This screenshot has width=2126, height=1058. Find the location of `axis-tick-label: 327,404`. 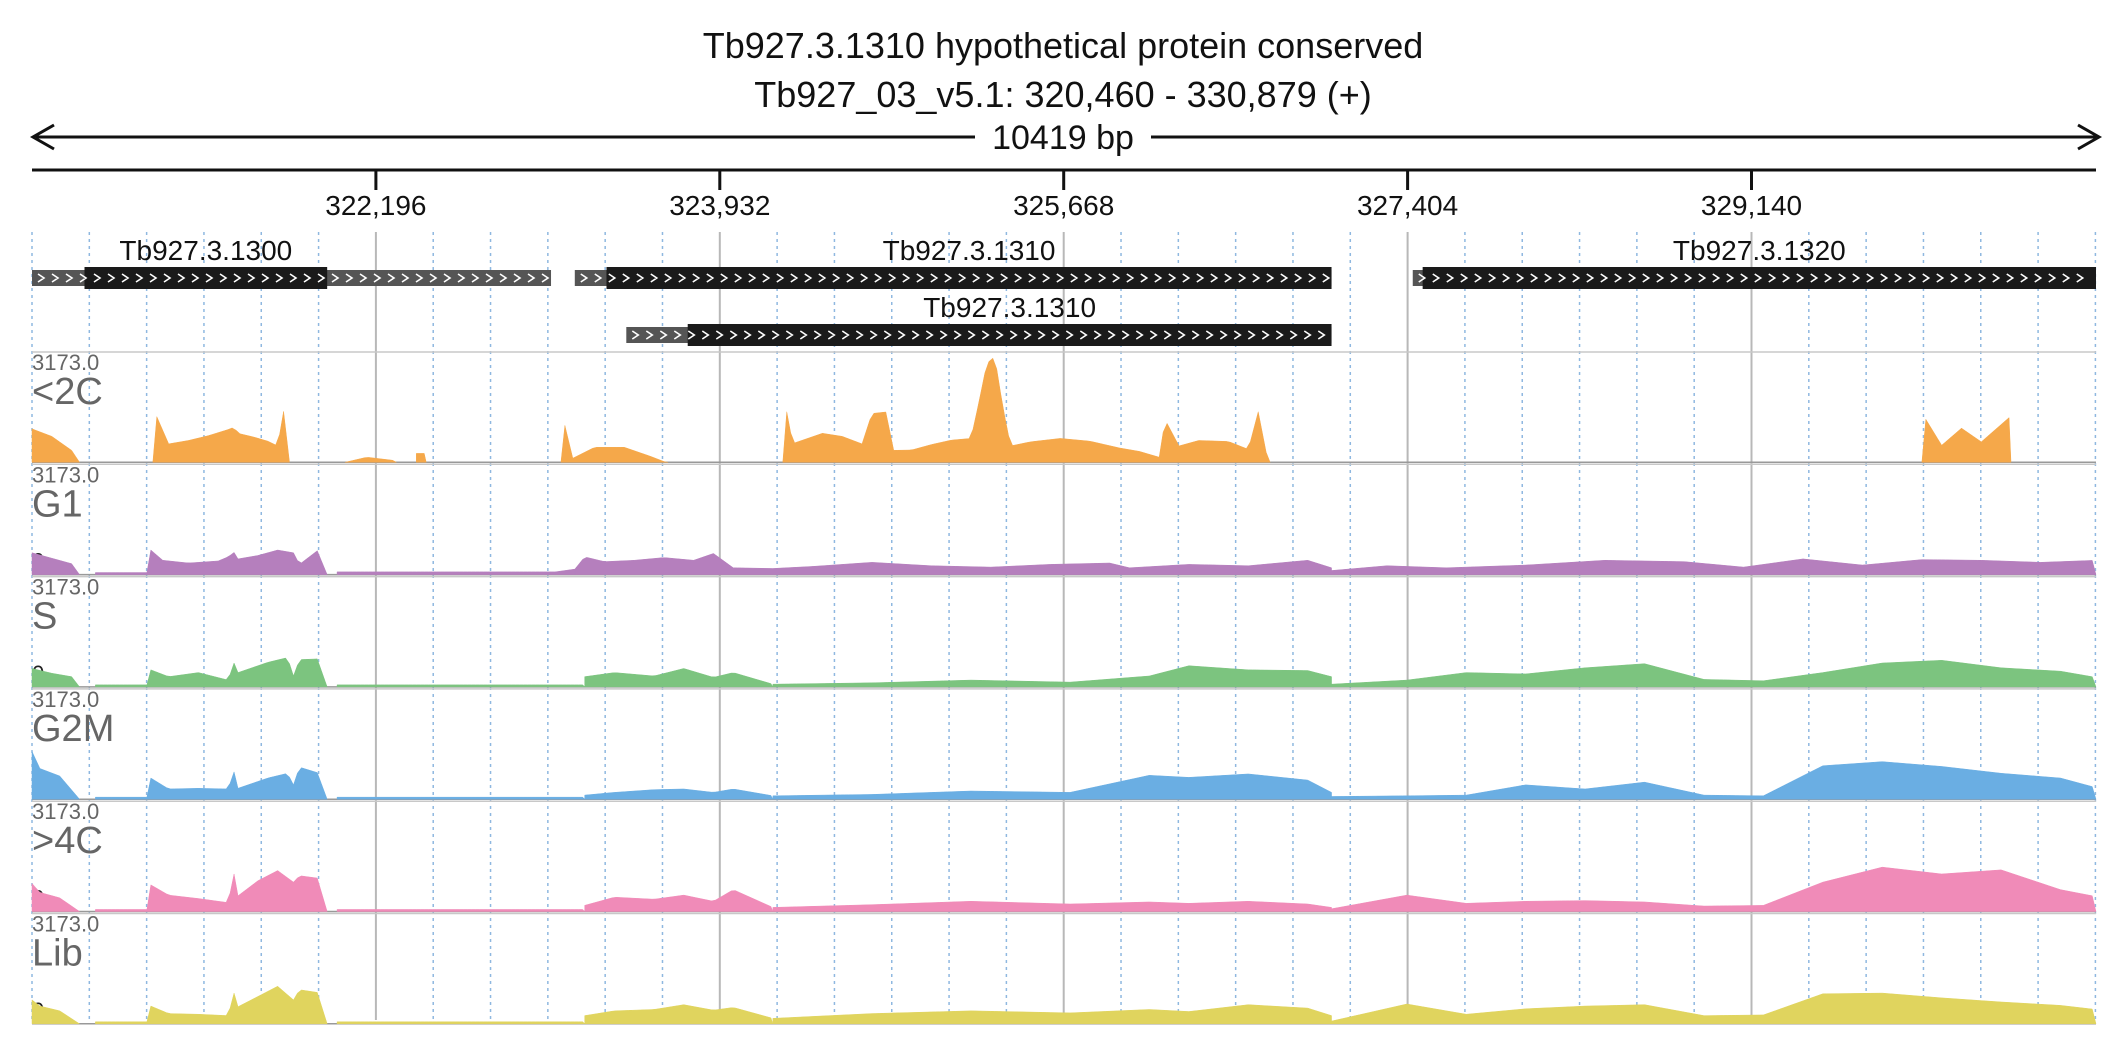

axis-tick-label: 327,404 is located at coordinates (1407, 205).